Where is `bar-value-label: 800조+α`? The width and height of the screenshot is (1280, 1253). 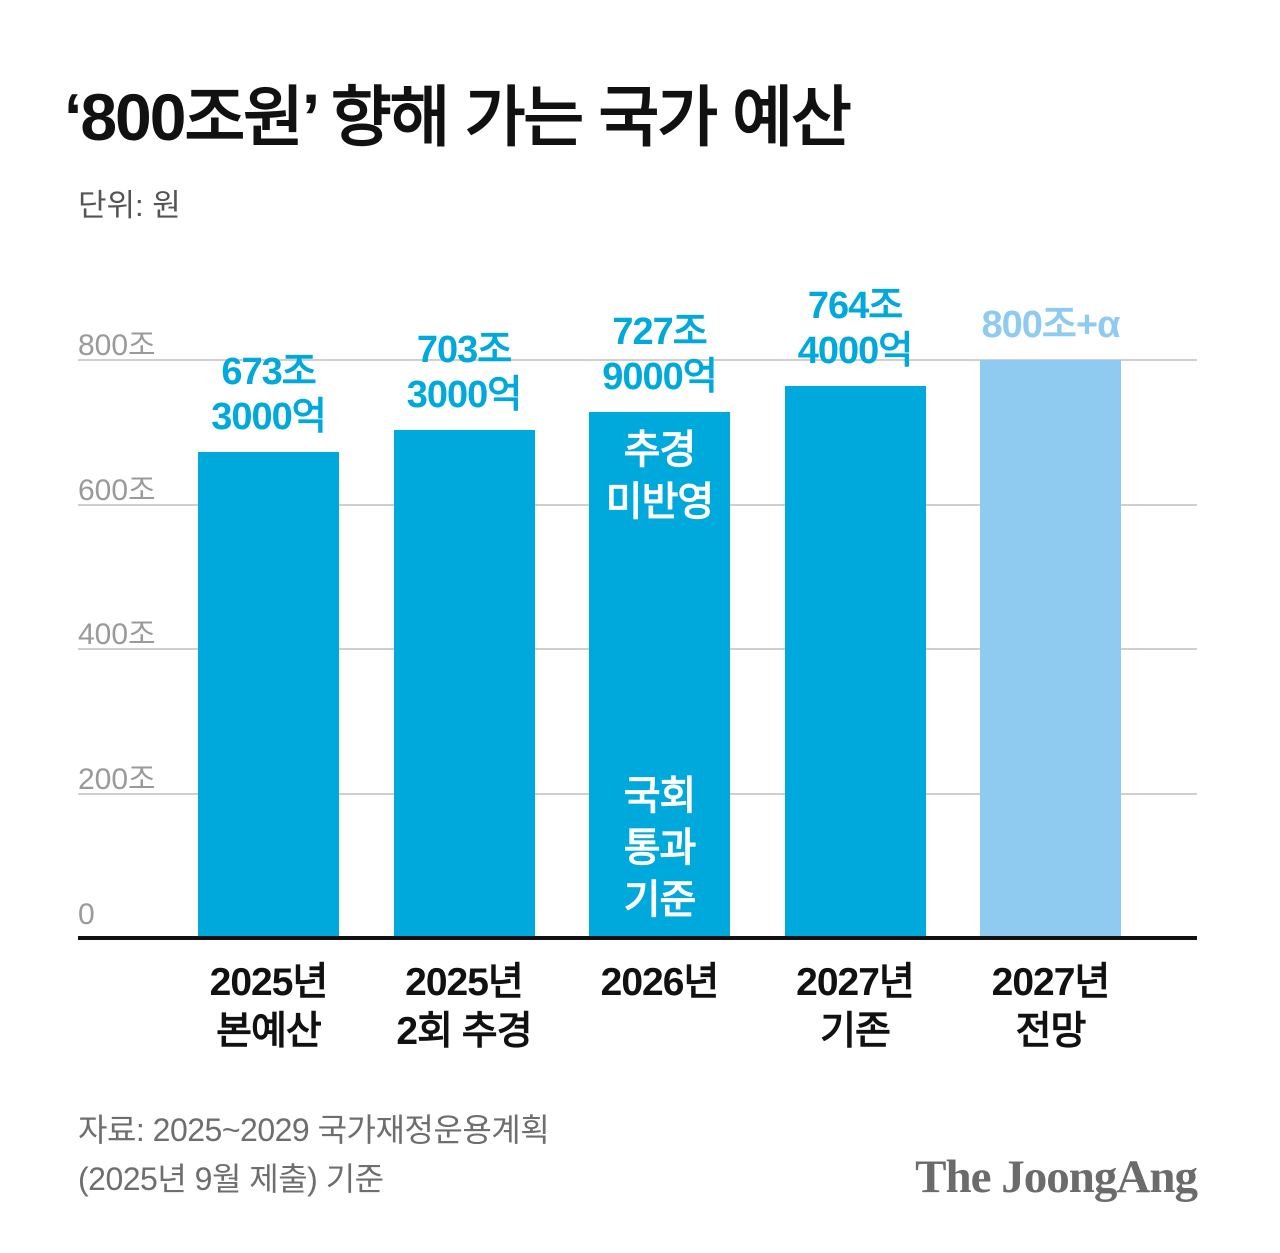 bar-value-label: 800조+α is located at coordinates (1051, 325).